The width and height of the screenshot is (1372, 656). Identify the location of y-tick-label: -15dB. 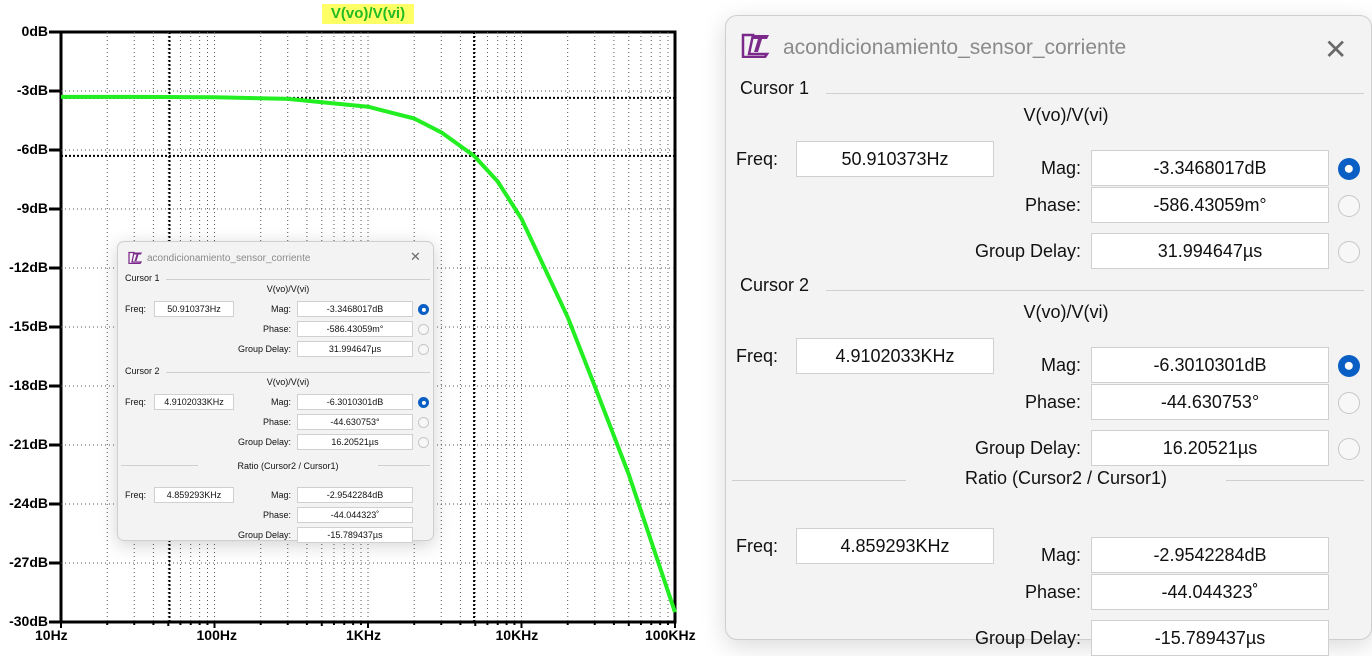
(28, 326).